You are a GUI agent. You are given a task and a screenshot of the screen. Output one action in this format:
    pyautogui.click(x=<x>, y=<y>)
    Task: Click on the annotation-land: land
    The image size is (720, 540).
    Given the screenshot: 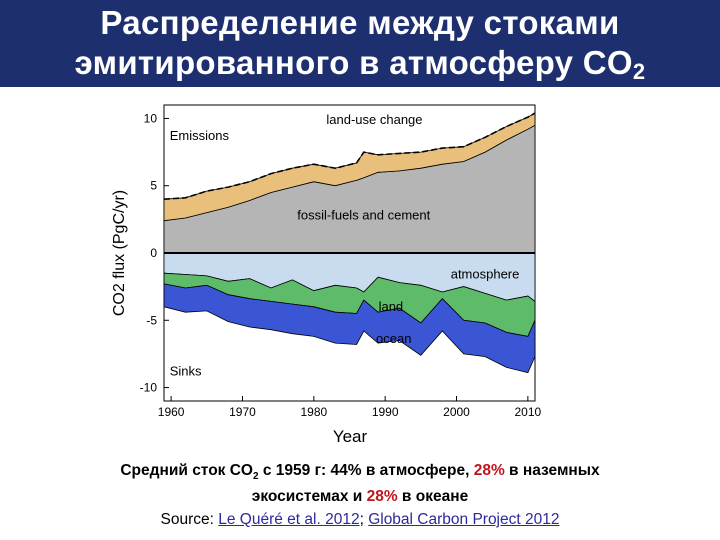 What is the action you would take?
    pyautogui.click(x=391, y=306)
    